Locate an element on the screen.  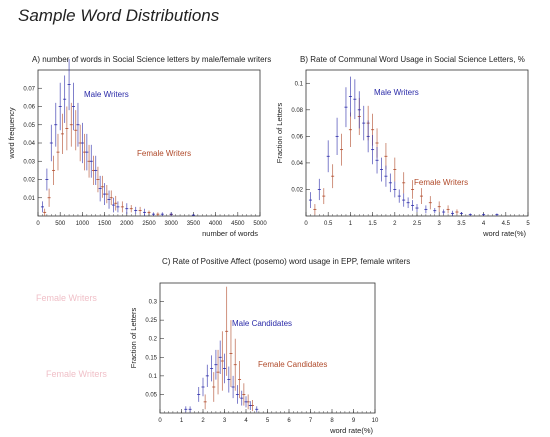
x-tick-label-1: 2 is located at coordinates (395, 224).